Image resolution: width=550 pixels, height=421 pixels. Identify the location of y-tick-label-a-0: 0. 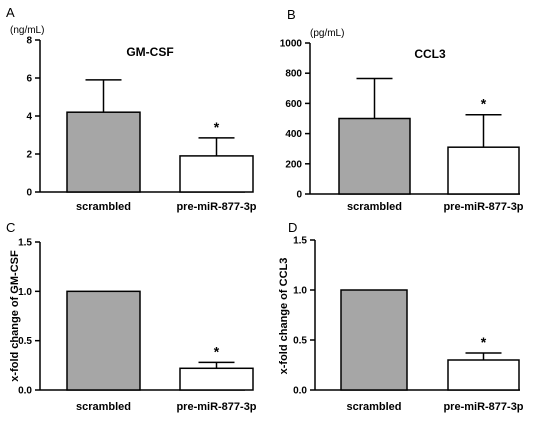
(29, 193).